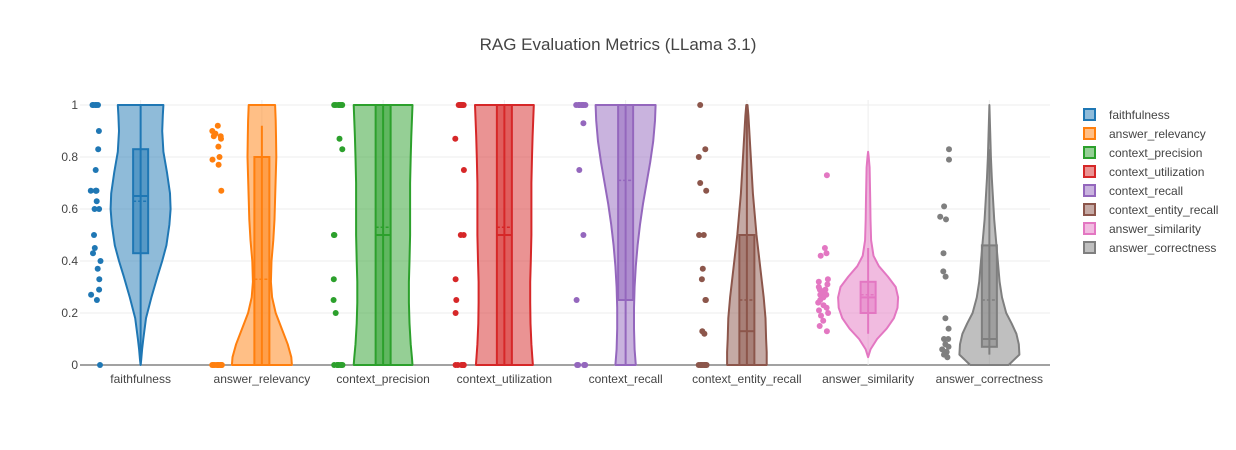  I want to click on x-tick-label: answer_correctness, so click(989, 379).